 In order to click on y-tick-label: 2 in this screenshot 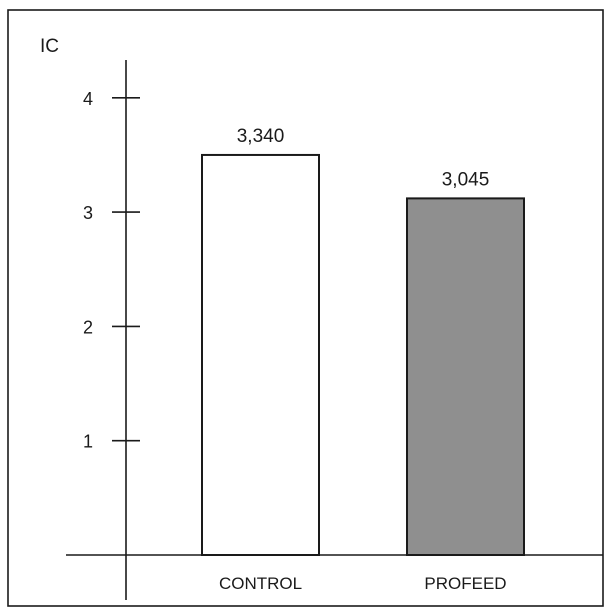, I will do `click(88, 327)`.